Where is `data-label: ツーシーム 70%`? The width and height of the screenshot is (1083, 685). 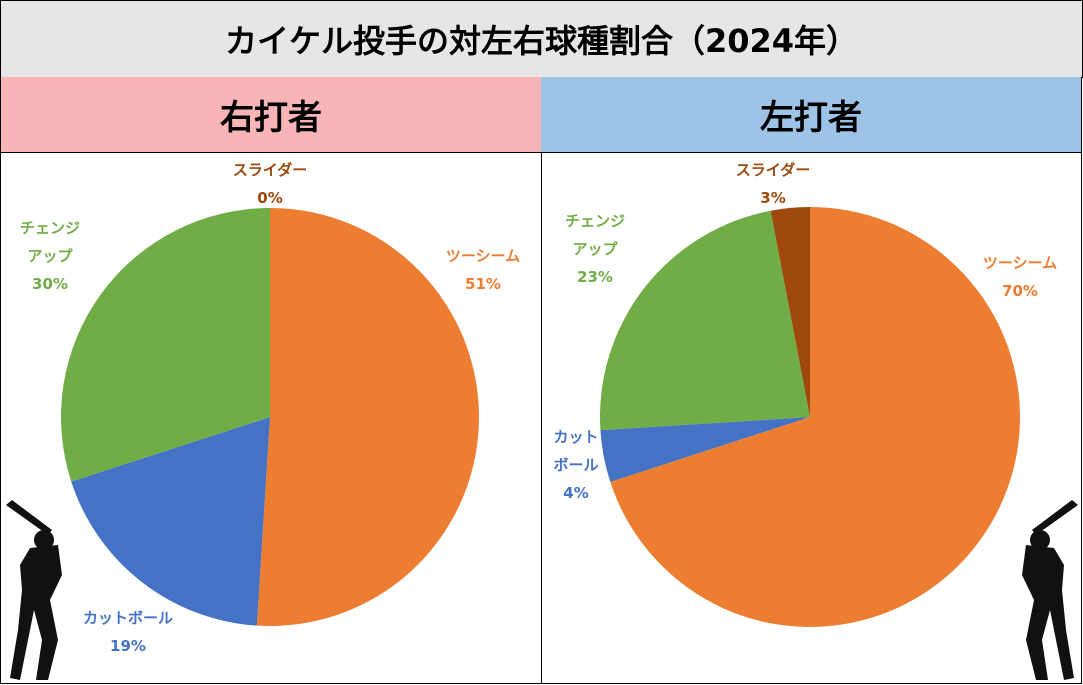 data-label: ツーシーム 70% is located at coordinates (1020, 277).